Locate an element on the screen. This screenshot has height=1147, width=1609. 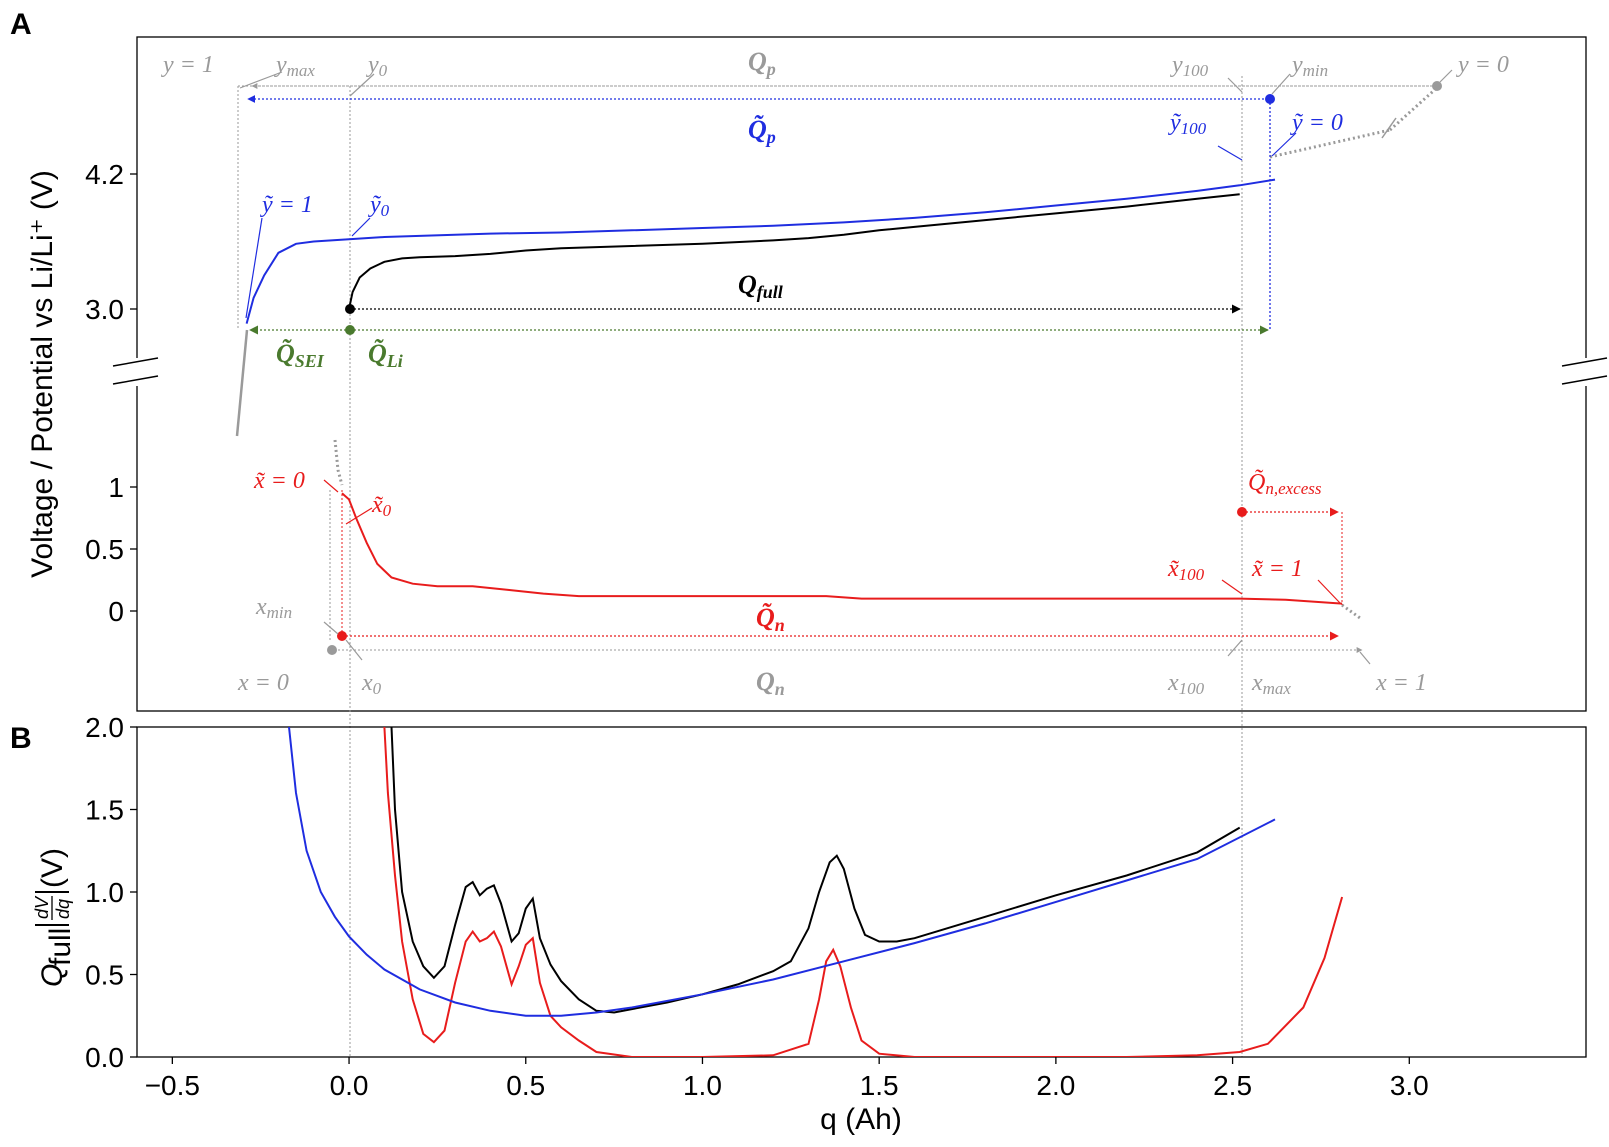
panel-b-y-ticks: 0.0 0.5 1.0 1.5 2.0 is located at coordinates (111, 892).